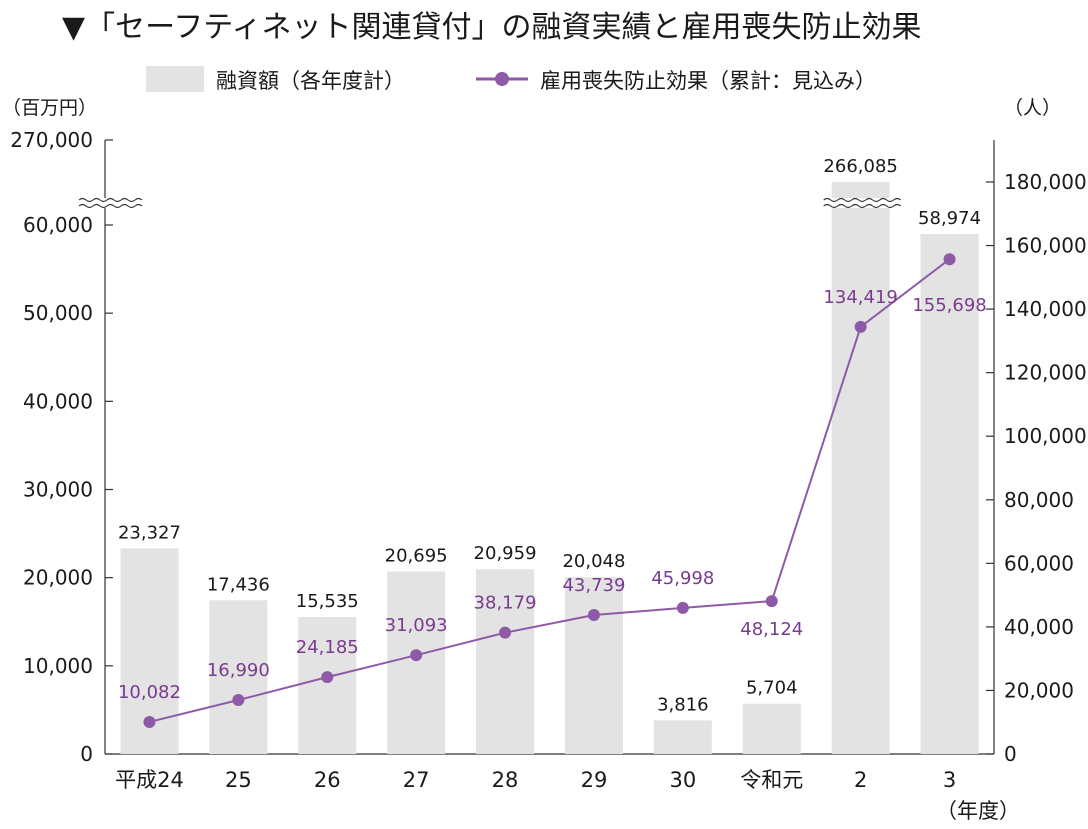  I want to click on line-label-2: 24,185, so click(327, 647).